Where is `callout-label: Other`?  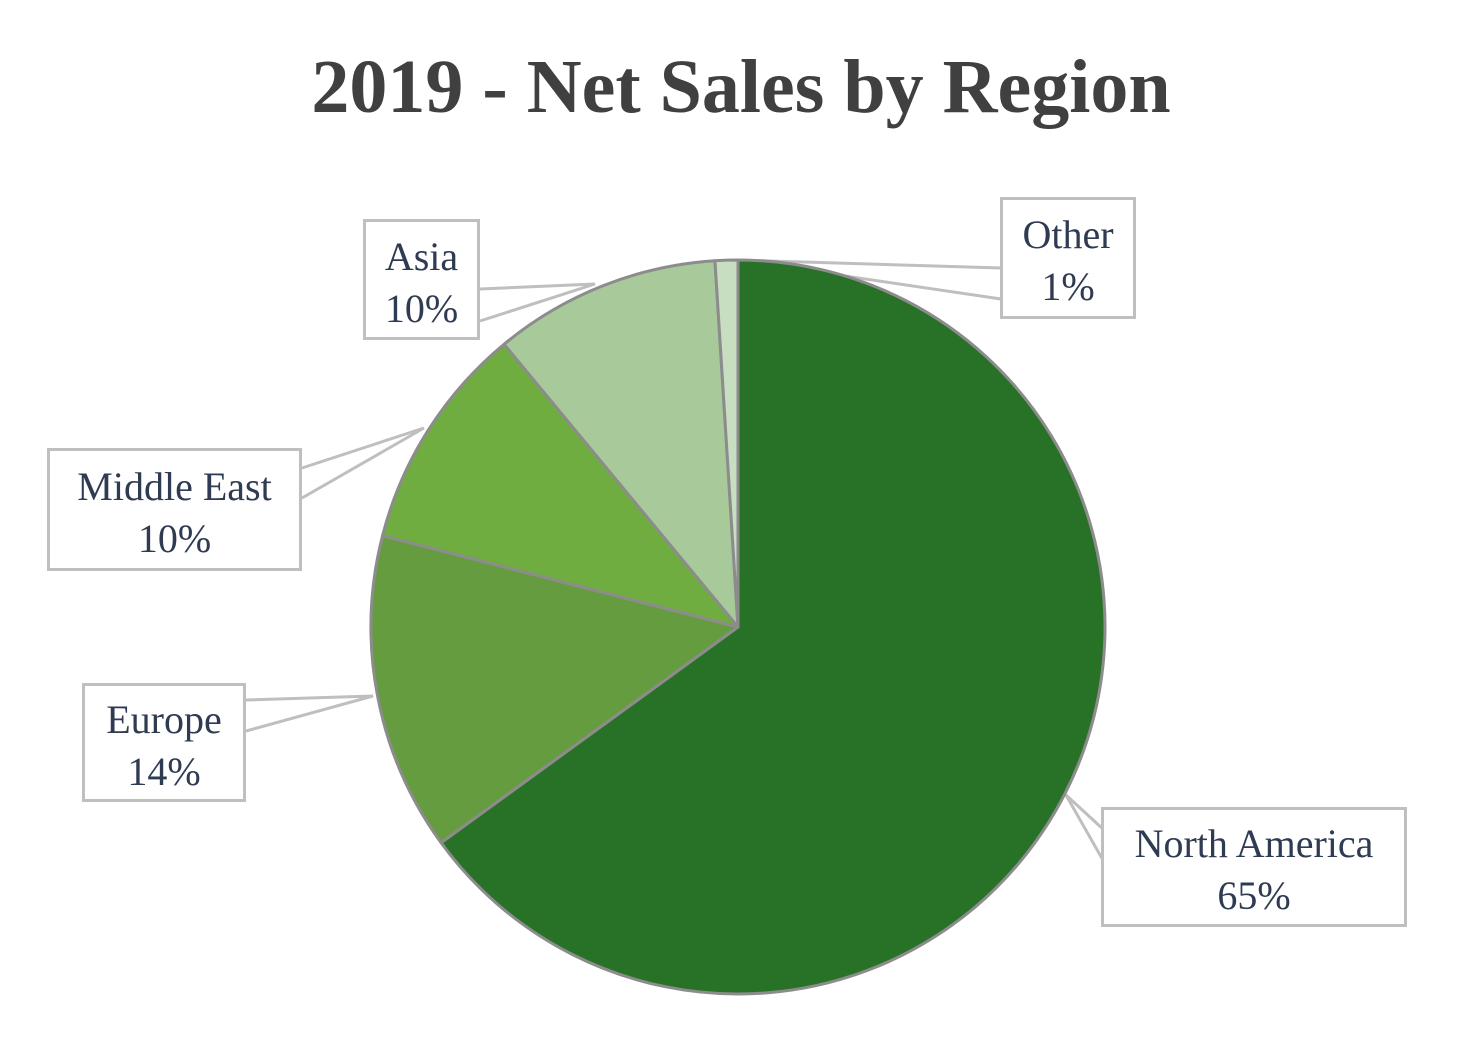
callout-label: Other is located at coordinates (1068, 234).